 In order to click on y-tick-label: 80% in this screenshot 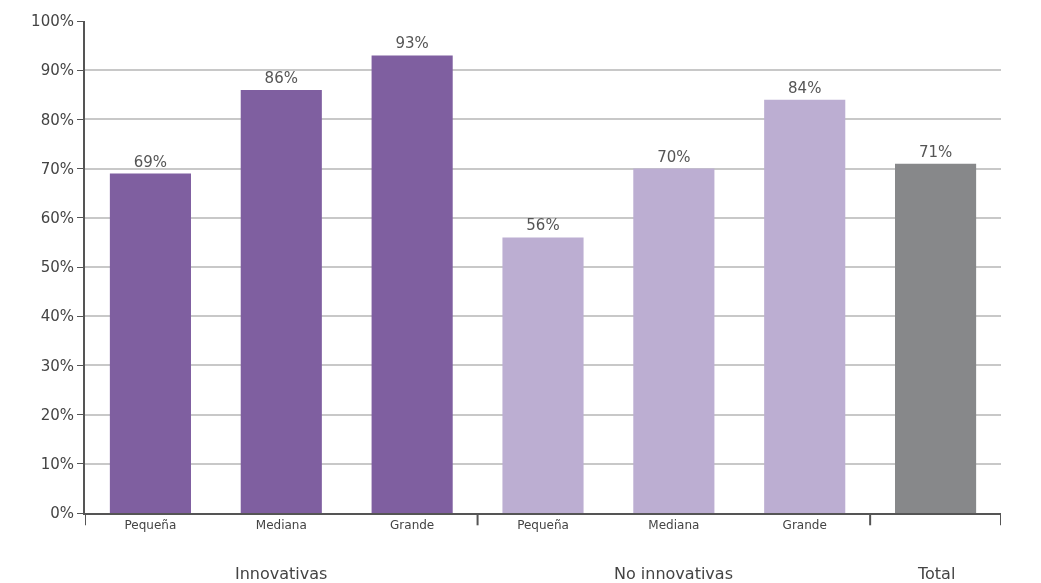, I will do `click(57, 119)`.